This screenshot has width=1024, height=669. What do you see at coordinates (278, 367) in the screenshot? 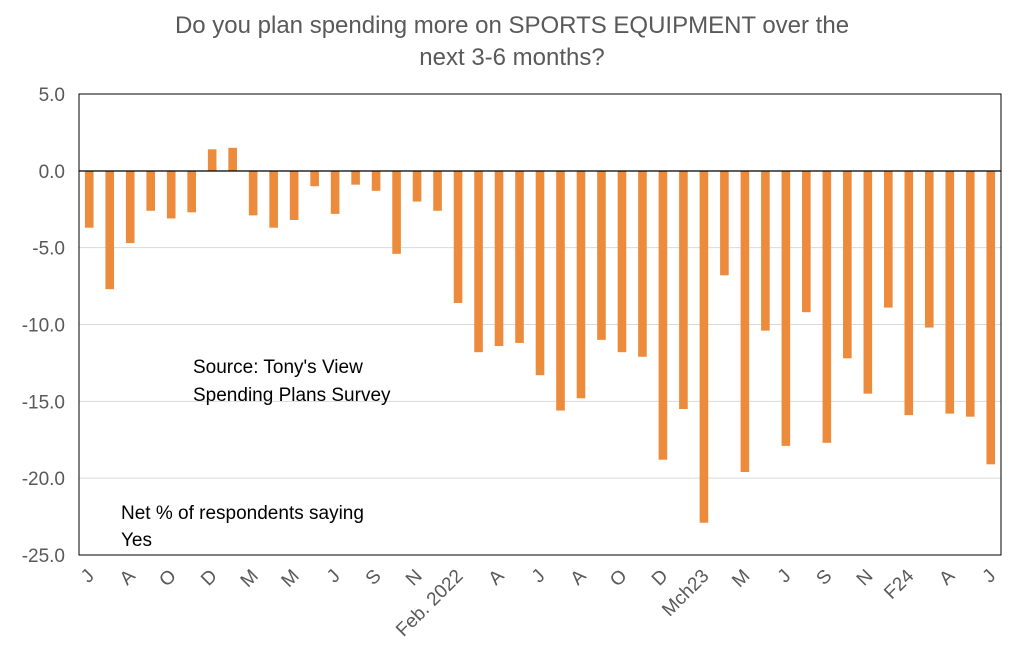
I see `source-annotation-line-1: Source: Tony's View` at bounding box center [278, 367].